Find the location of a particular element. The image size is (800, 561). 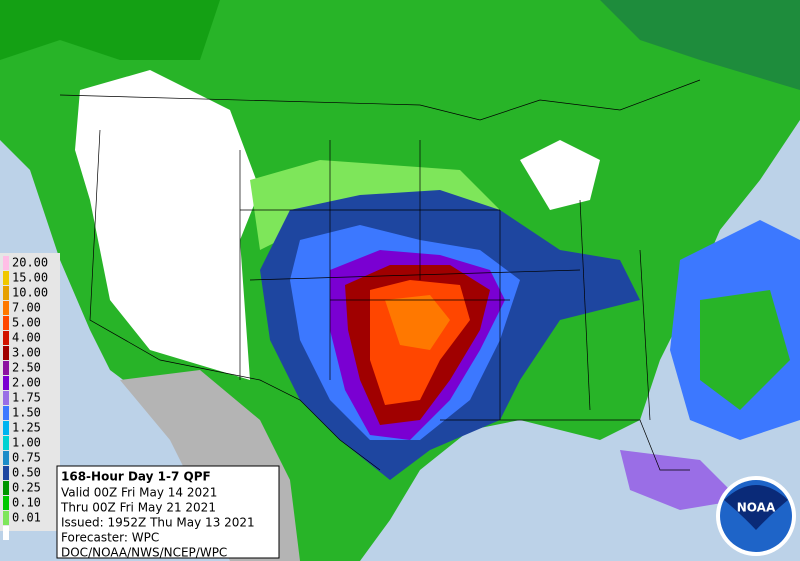

legend-label: 1.00 is located at coordinates (26, 443).